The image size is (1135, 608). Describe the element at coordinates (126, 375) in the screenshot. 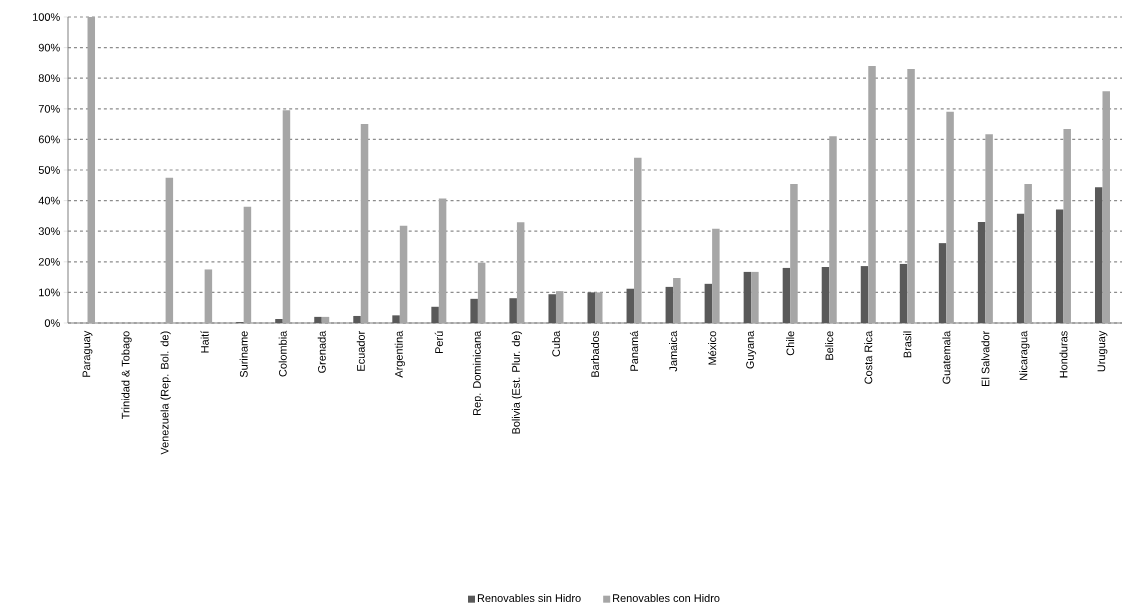

I see `x-tick-label: Trinidad & Tobago` at that location.